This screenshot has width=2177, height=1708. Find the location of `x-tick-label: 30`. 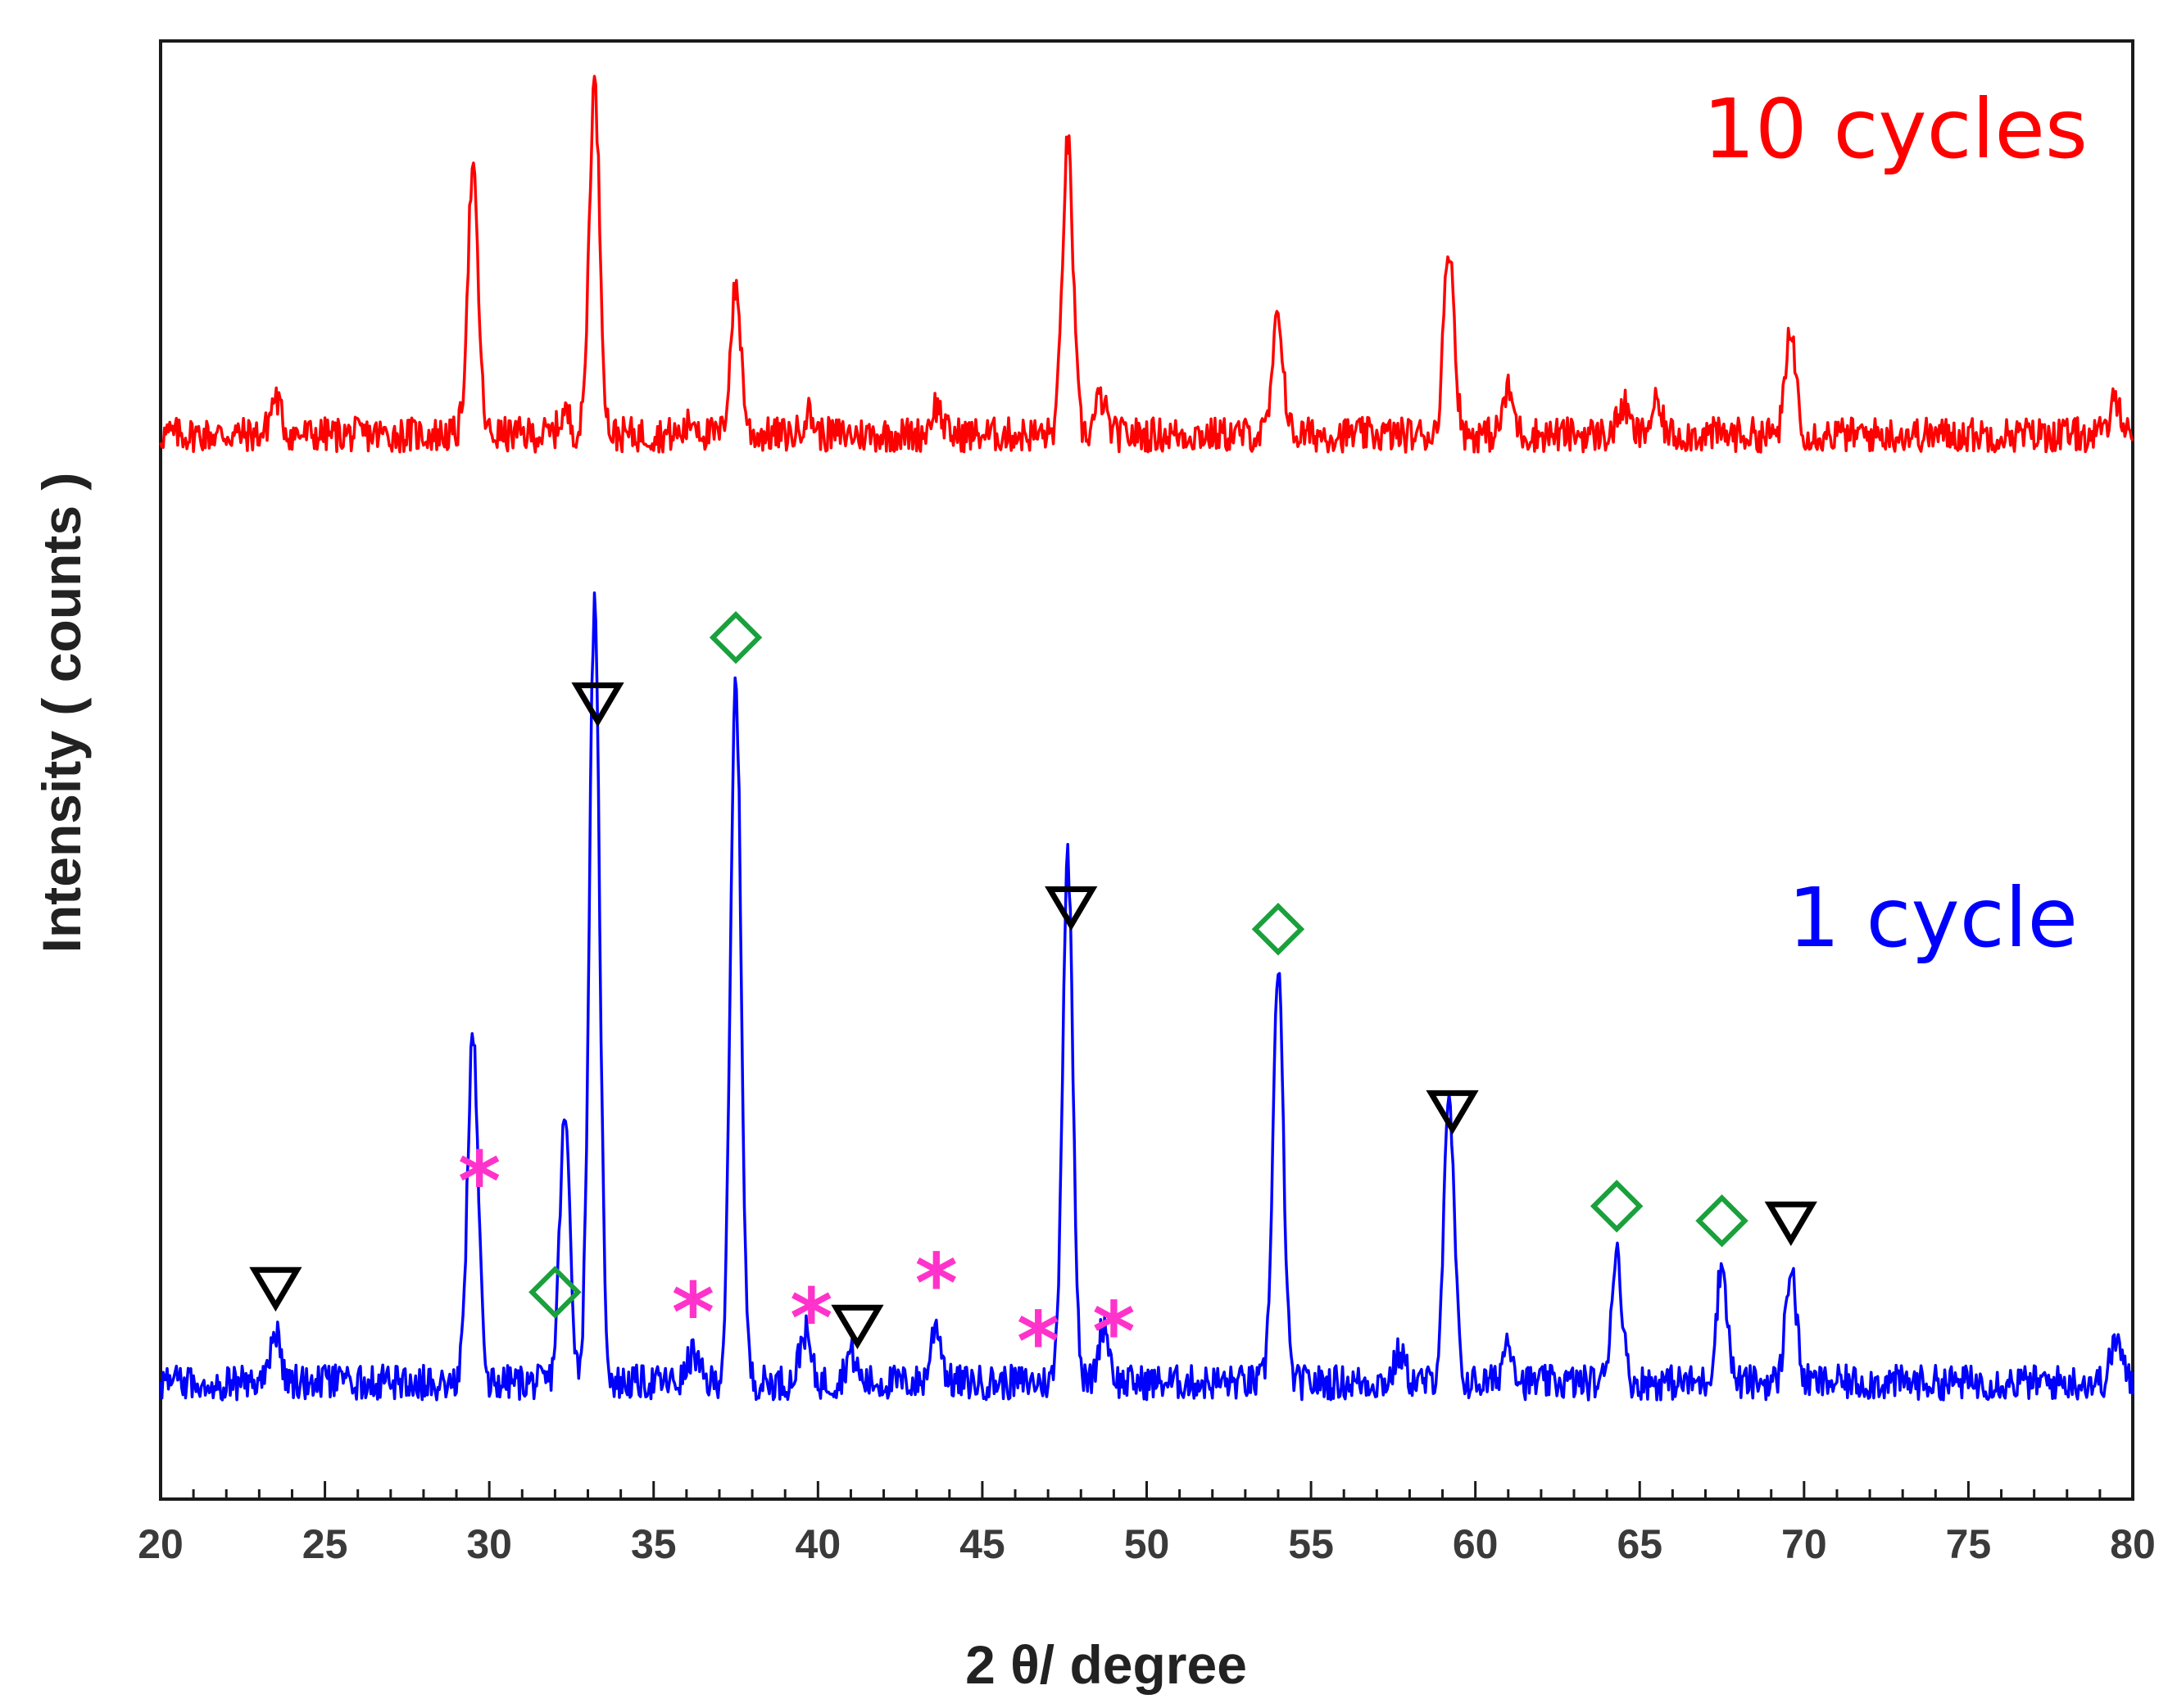

x-tick-label: 30 is located at coordinates (489, 1544).